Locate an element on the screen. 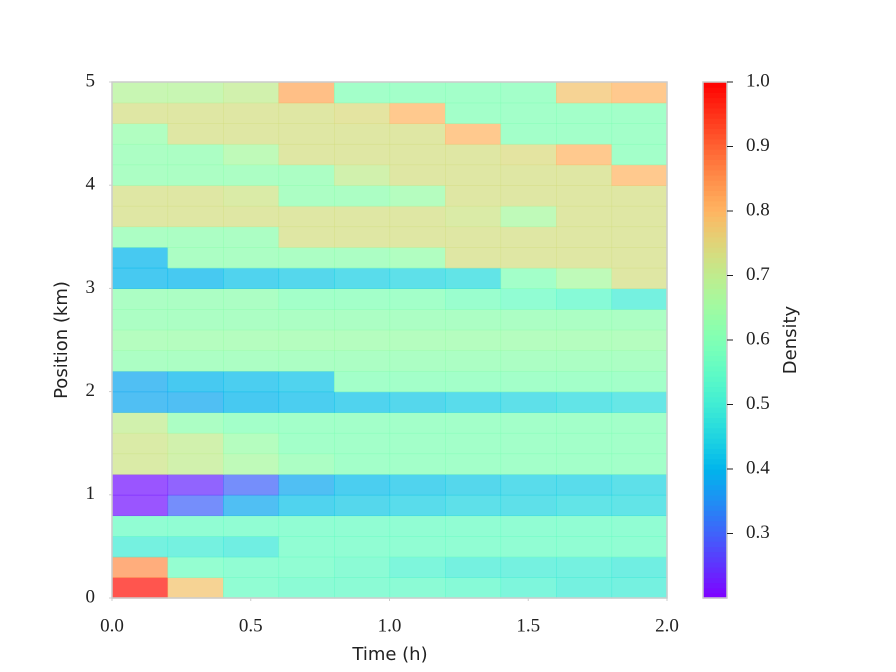 The image size is (896, 672). x-axis-label: Time (h) is located at coordinates (389, 654).